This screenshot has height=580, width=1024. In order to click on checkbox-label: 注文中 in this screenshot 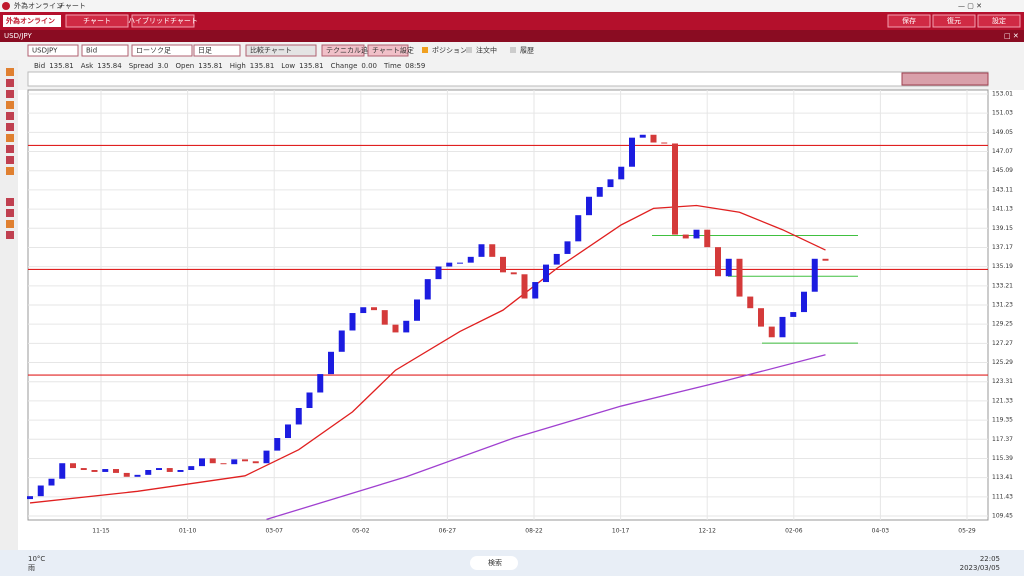, I will do `click(486, 50)`.